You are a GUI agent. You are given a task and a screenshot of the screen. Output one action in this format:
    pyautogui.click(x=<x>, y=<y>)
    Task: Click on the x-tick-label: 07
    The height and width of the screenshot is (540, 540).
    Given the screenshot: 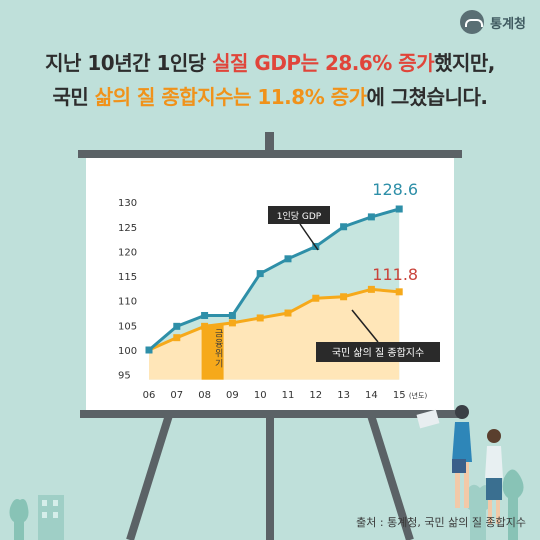 What is the action you would take?
    pyautogui.click(x=176, y=395)
    